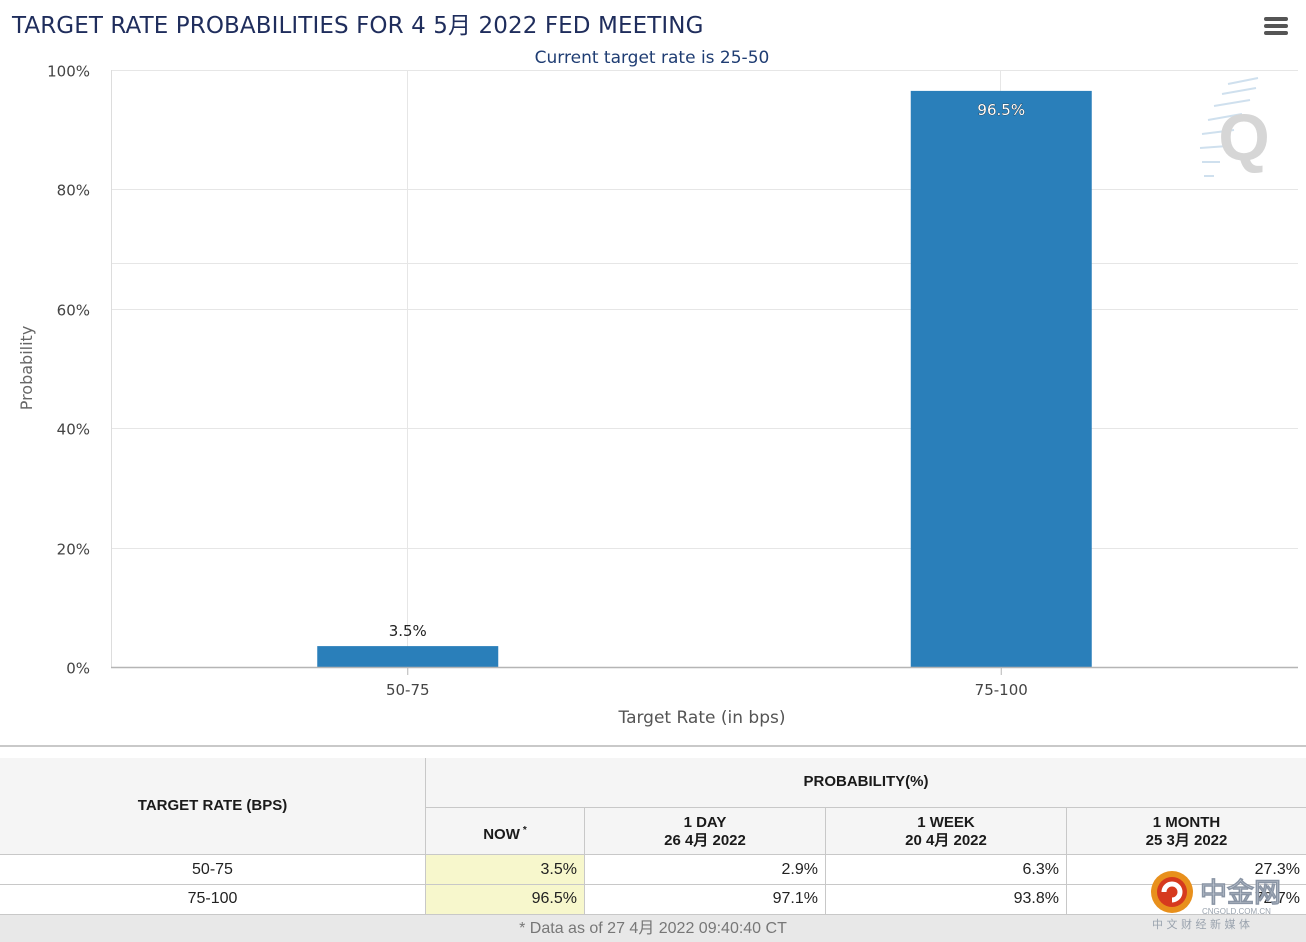 The height and width of the screenshot is (942, 1306). I want to click on table-cell-1-month: 27.3%, so click(1277, 869).